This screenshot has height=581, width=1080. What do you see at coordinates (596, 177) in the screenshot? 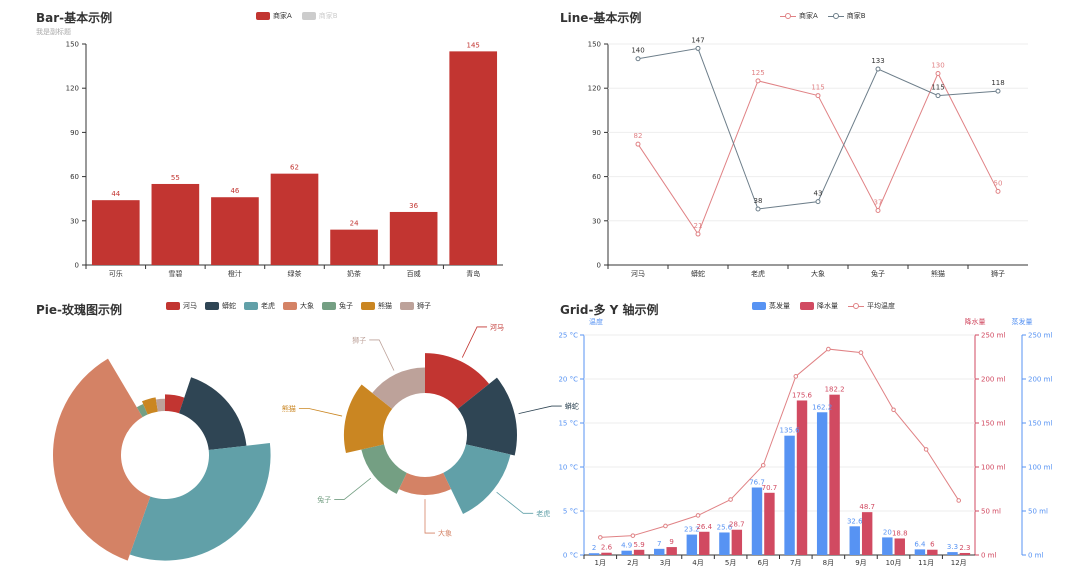
I see `line-y-tick-label: 60` at bounding box center [596, 177].